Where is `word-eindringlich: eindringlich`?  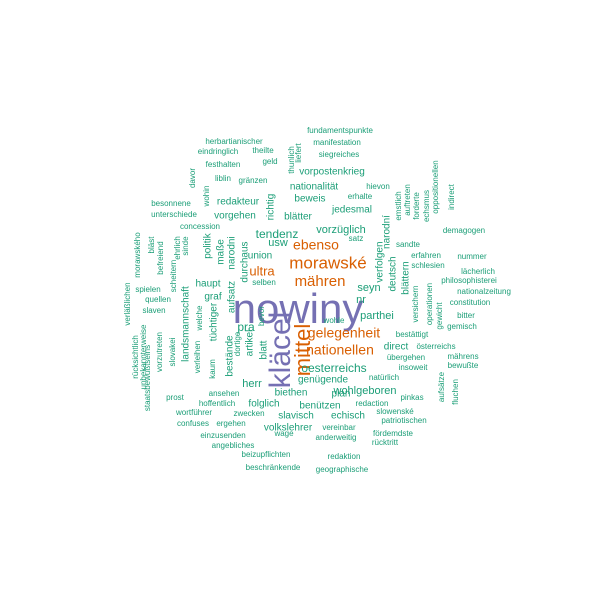
word-eindringlich: eindringlich is located at coordinates (218, 151).